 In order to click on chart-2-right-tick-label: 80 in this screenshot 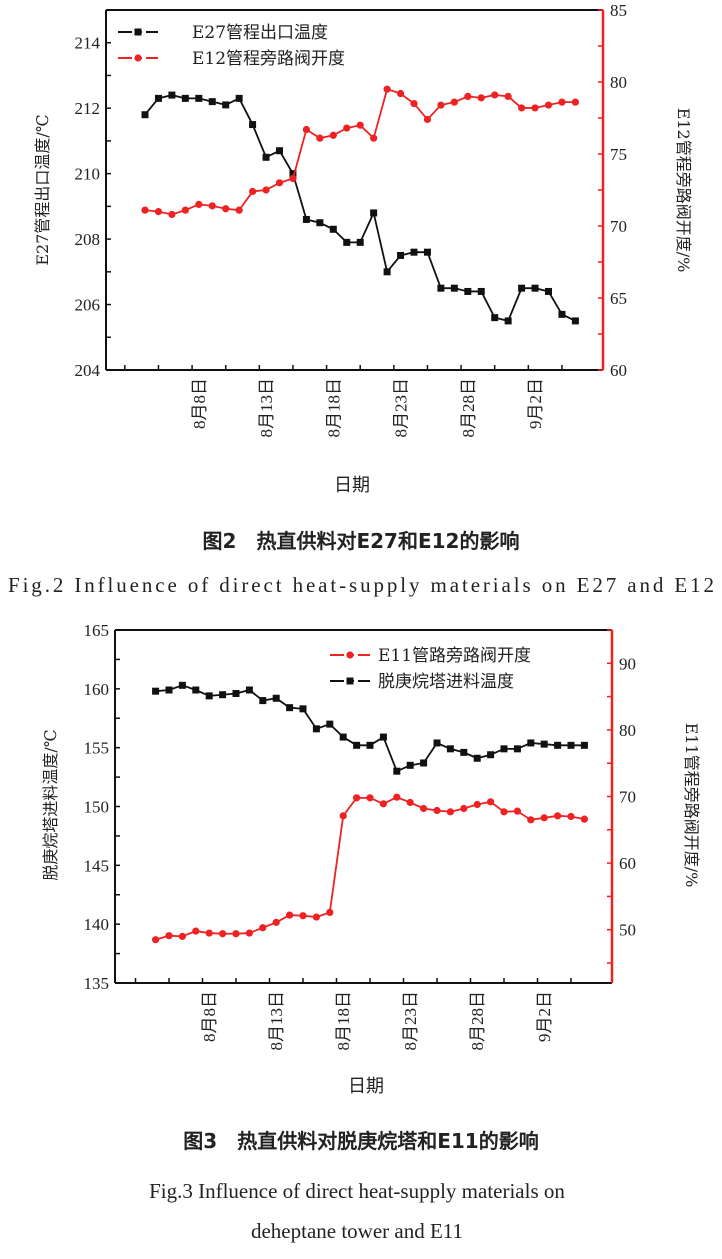, I will do `click(627, 730)`.